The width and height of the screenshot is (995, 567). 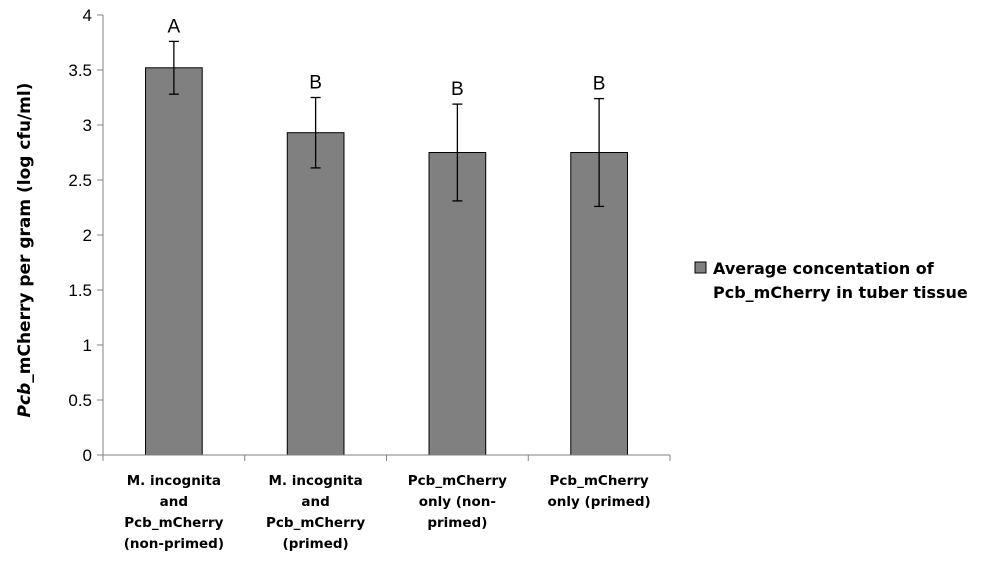 I want to click on y-axis-label: Pcb_mCherry per gram (log cfu/ml), so click(x=25, y=250).